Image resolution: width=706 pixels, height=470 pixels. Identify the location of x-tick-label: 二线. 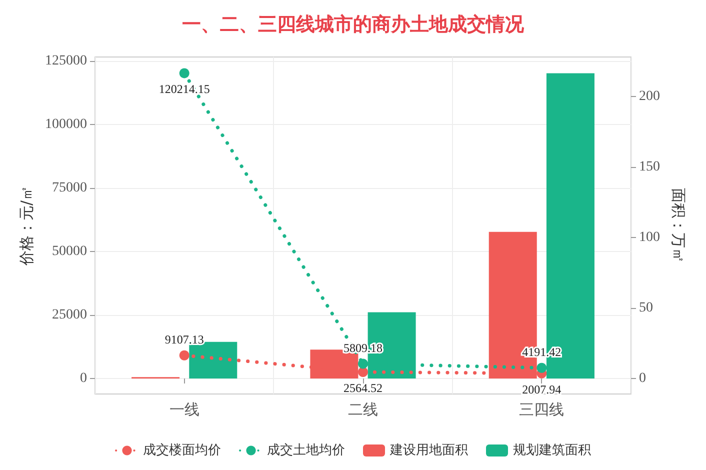
(363, 409).